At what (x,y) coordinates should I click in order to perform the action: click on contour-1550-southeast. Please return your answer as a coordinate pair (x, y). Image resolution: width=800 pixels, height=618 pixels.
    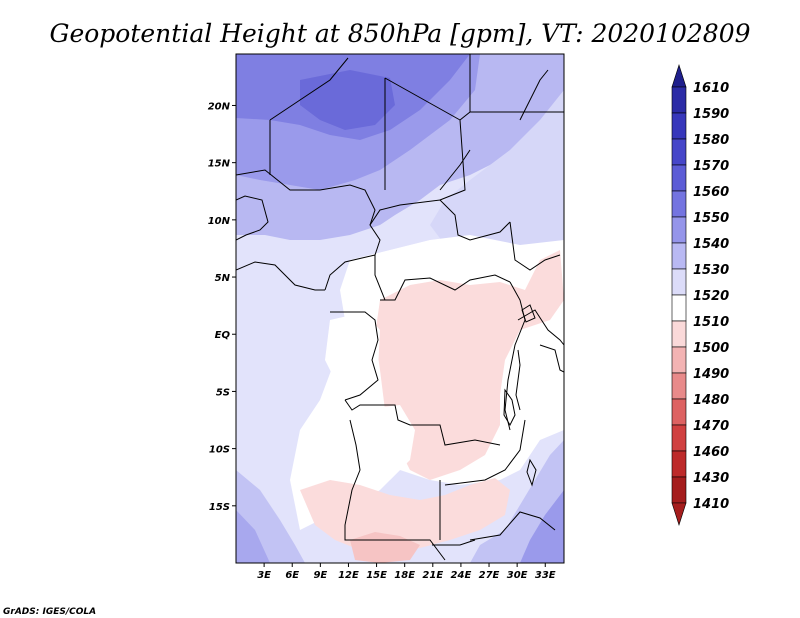
    Looking at the image, I should click on (542, 526).